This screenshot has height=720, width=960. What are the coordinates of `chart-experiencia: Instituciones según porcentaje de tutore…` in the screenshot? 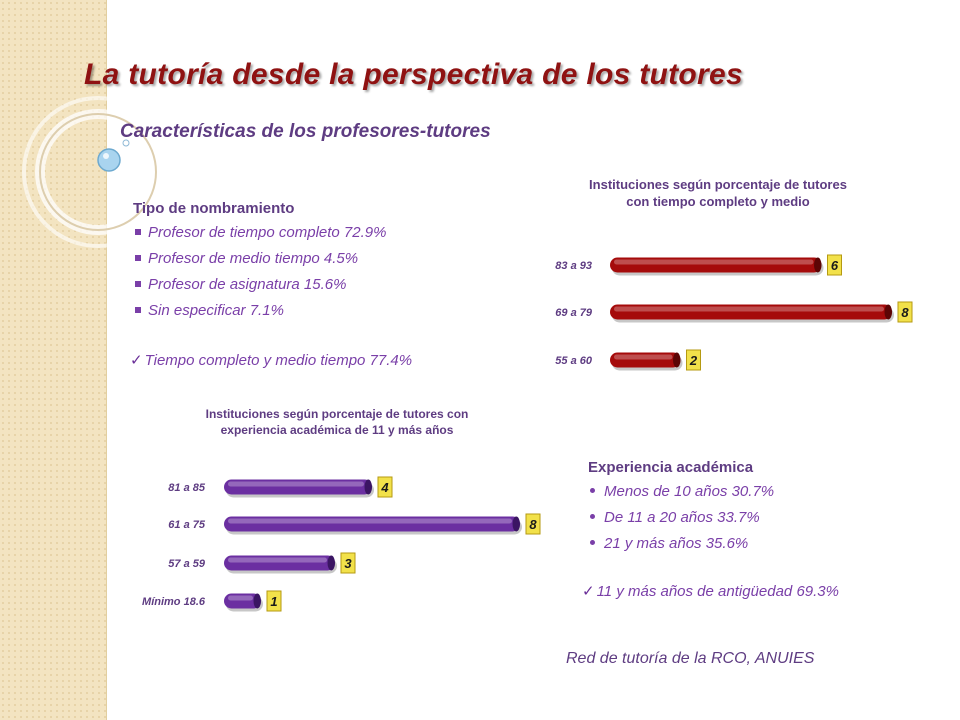 It's located at (341, 509).